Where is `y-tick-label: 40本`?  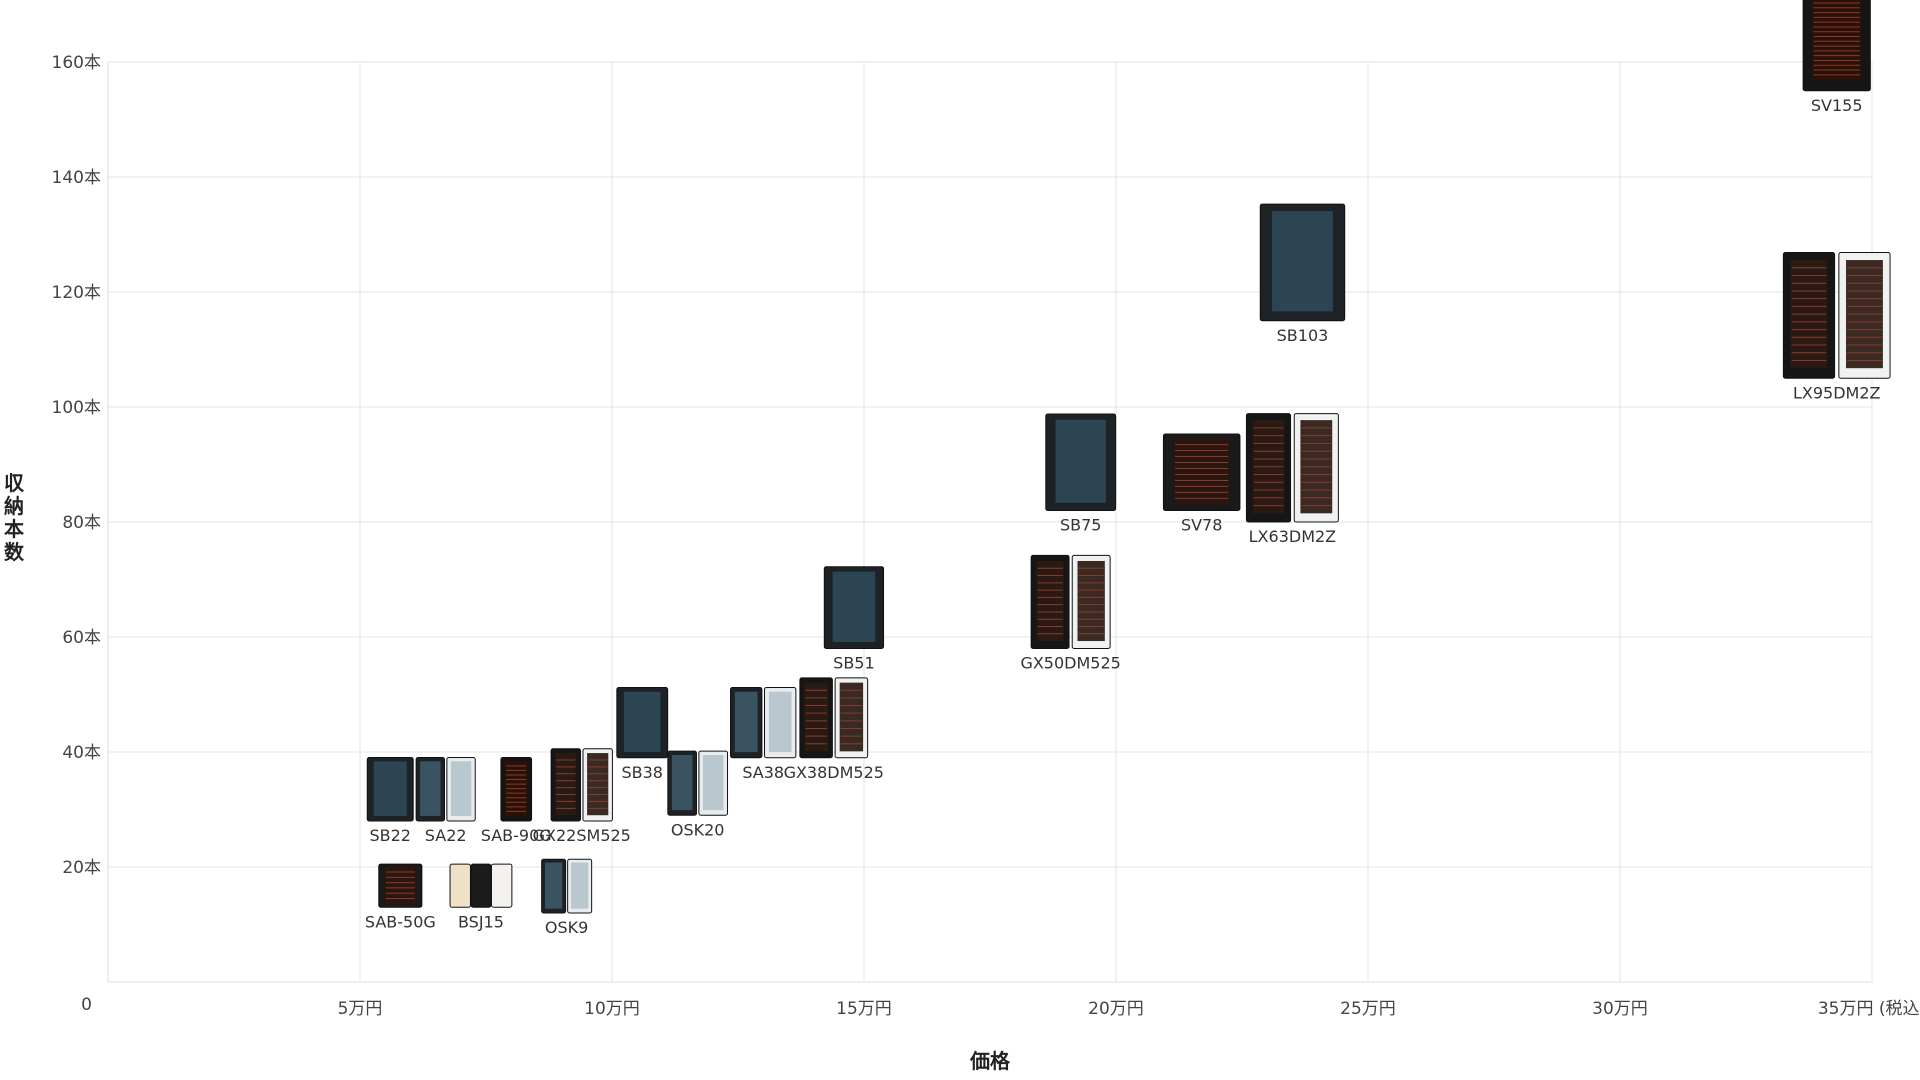
y-tick-label: 40本 is located at coordinates (81, 753).